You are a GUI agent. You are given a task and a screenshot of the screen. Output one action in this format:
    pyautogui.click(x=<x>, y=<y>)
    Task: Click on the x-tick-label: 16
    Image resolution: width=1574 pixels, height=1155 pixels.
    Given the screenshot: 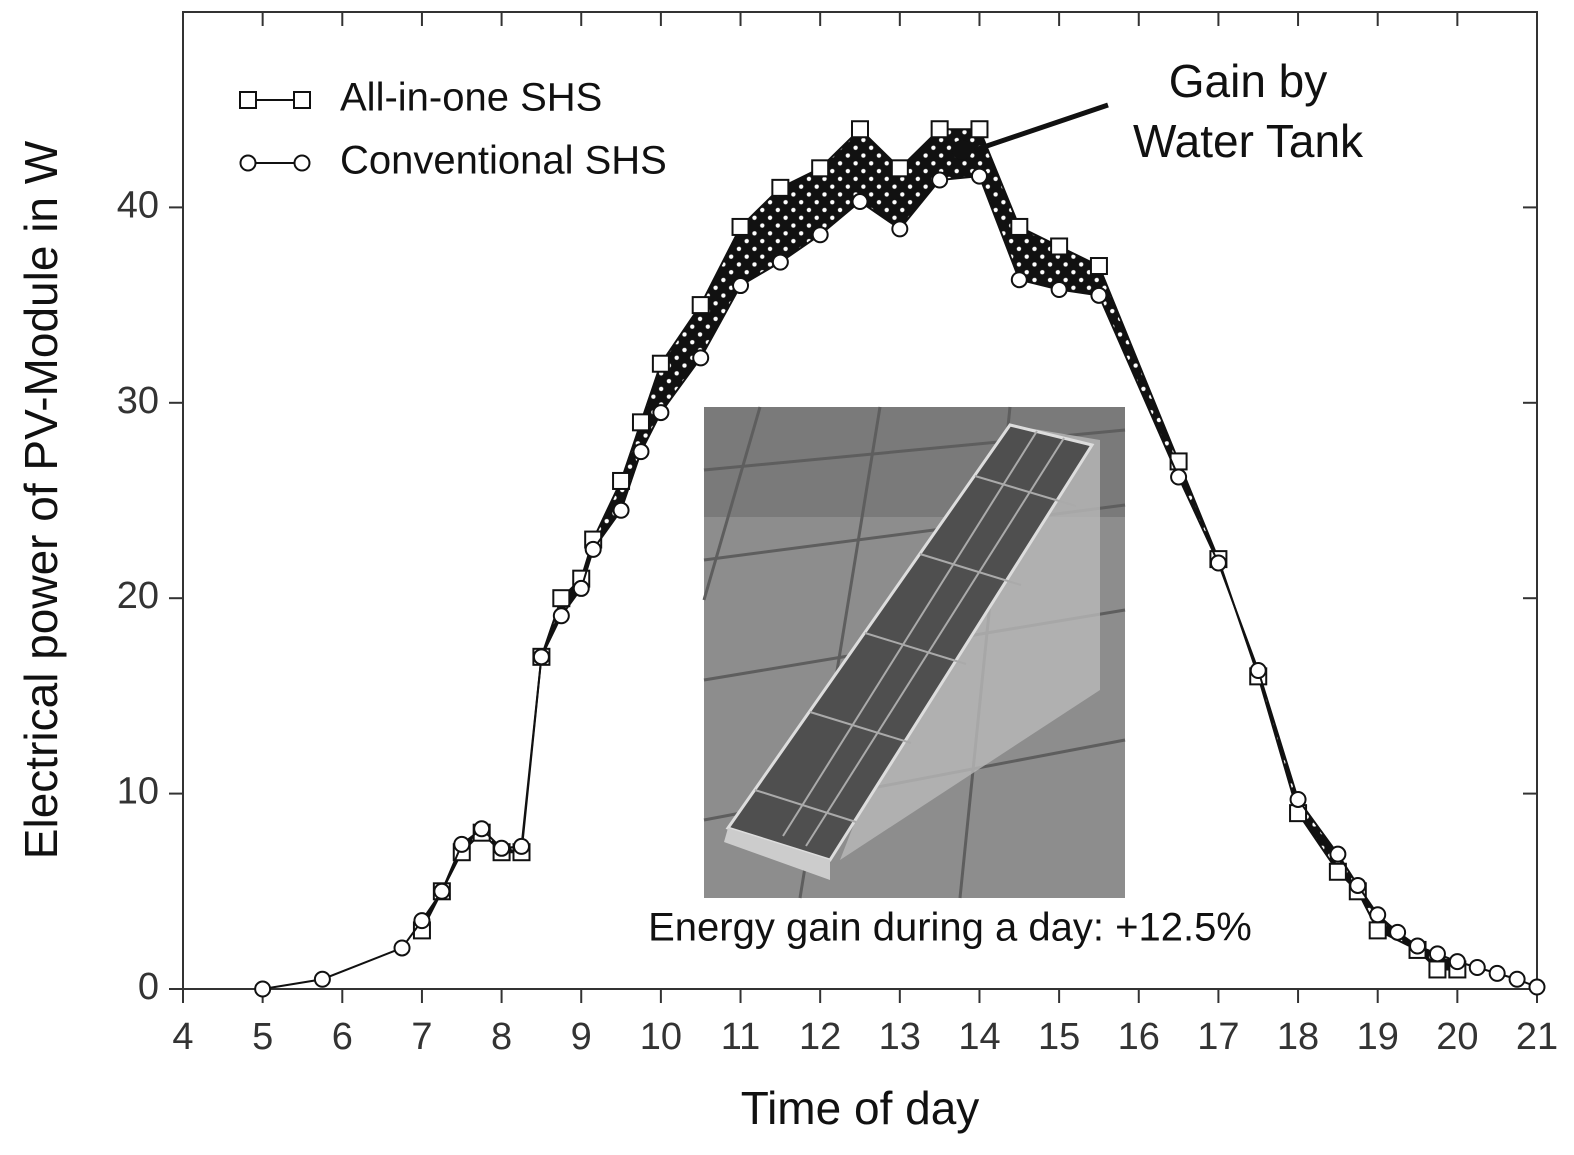 What is the action you would take?
    pyautogui.click(x=1139, y=1037)
    